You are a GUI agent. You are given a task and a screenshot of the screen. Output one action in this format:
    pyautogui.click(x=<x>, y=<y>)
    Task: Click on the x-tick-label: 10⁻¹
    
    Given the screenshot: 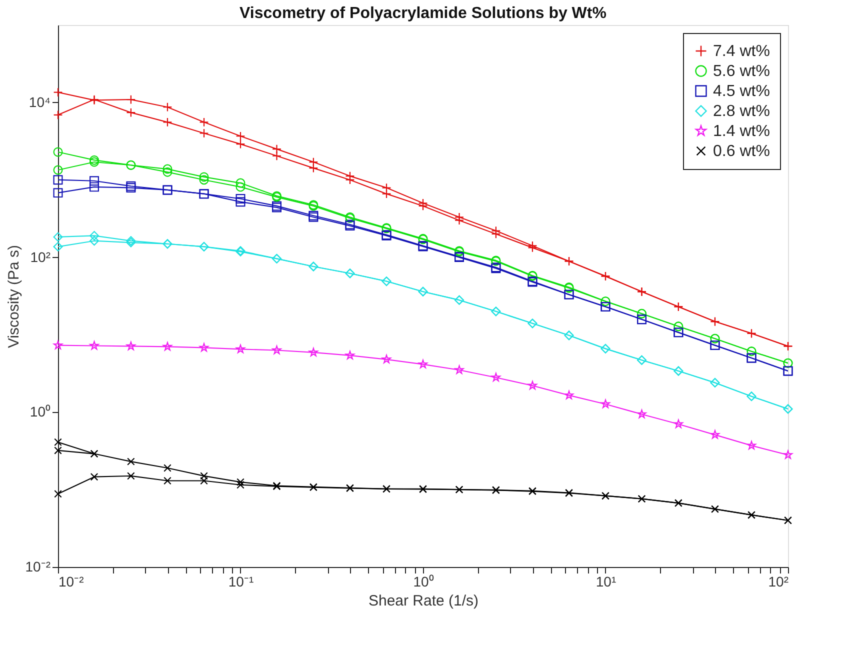 What is the action you would take?
    pyautogui.click(x=241, y=582)
    